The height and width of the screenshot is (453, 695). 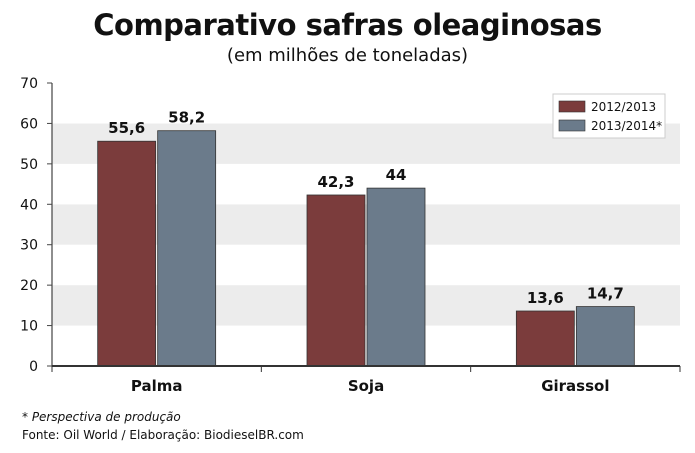 I want to click on chart-subtitle: (em milhões de toneladas), so click(x=347, y=55).